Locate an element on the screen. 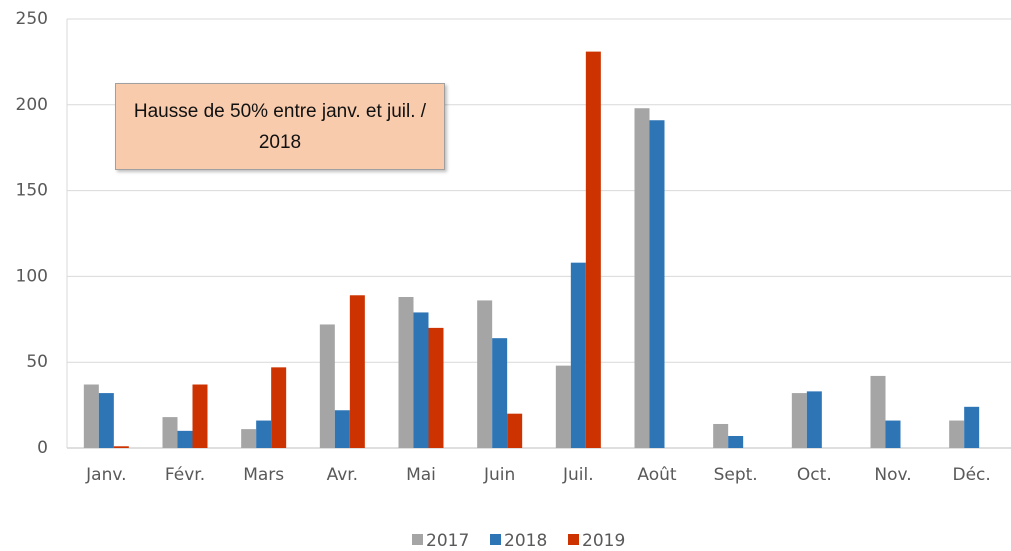 This screenshot has width=1011, height=551. x-tick-label: Janv. is located at coordinates (105, 475).